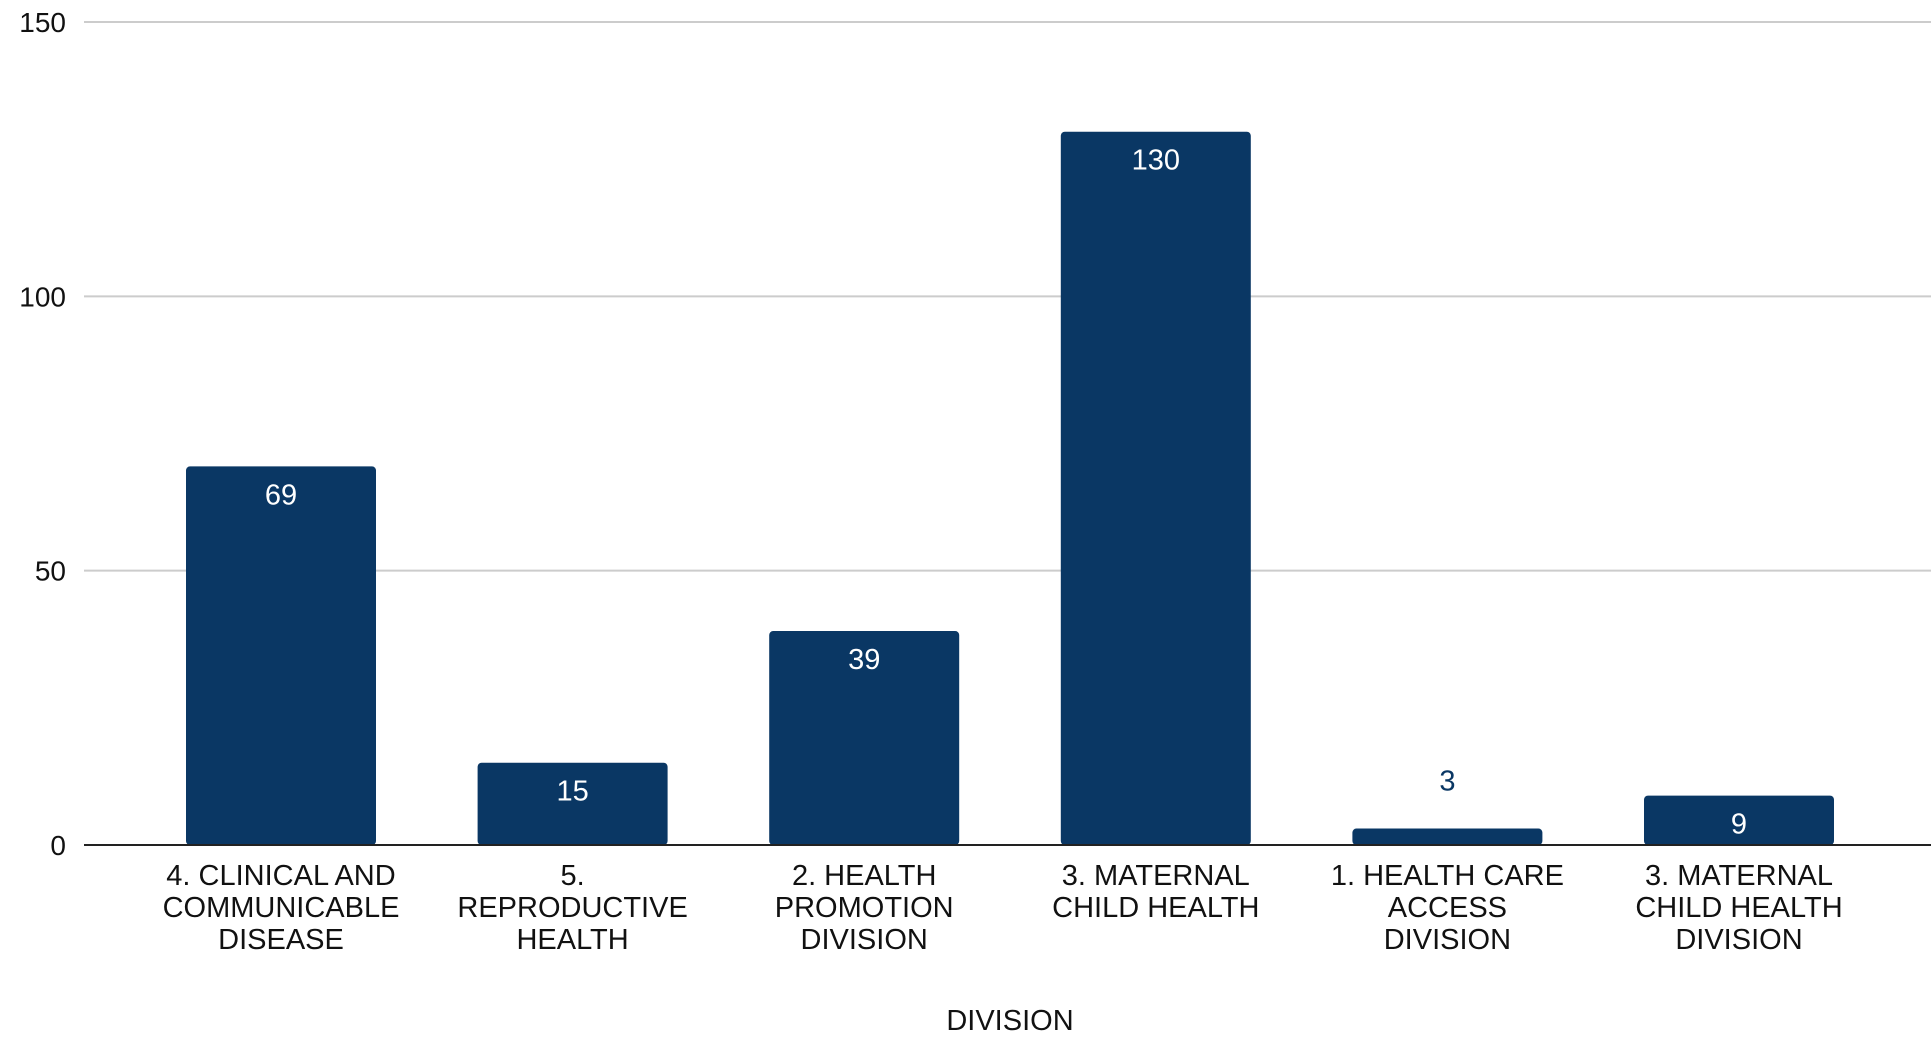  What do you see at coordinates (42, 22) in the screenshot?
I see `y-tick-label: 150` at bounding box center [42, 22].